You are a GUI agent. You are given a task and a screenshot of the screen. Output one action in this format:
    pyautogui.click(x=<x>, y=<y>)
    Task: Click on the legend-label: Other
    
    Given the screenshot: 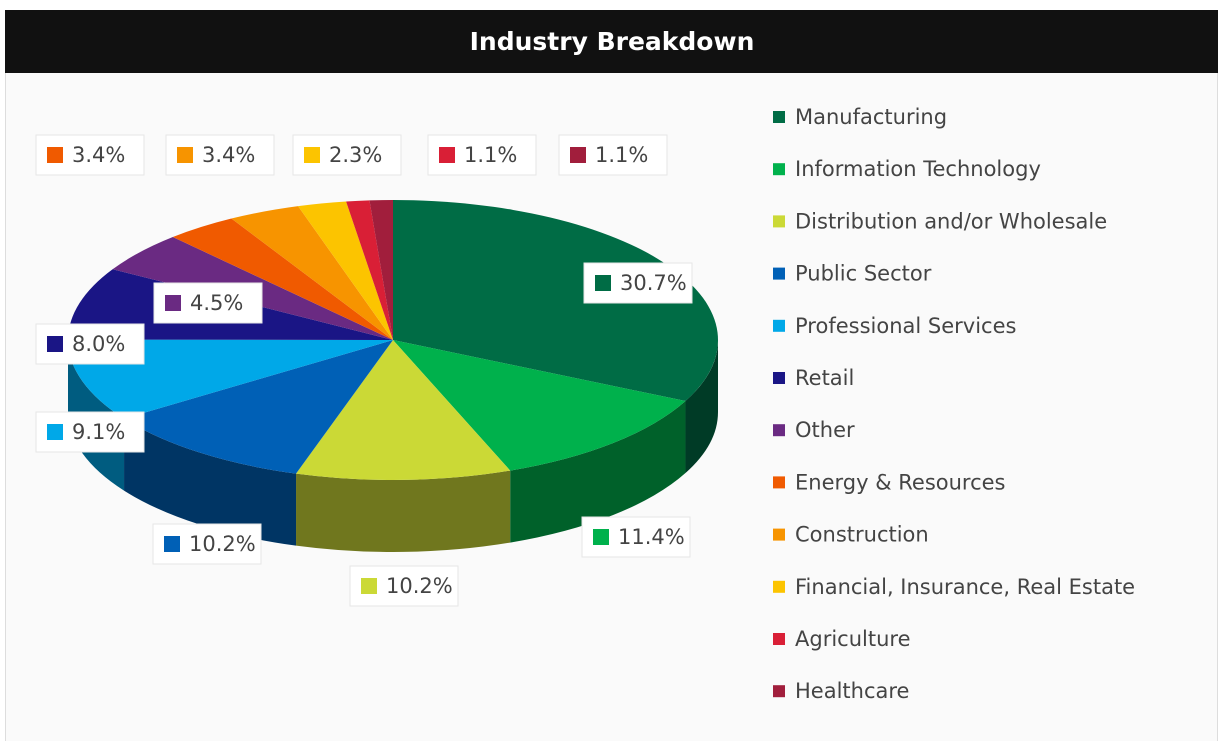 What is the action you would take?
    pyautogui.click(x=825, y=430)
    